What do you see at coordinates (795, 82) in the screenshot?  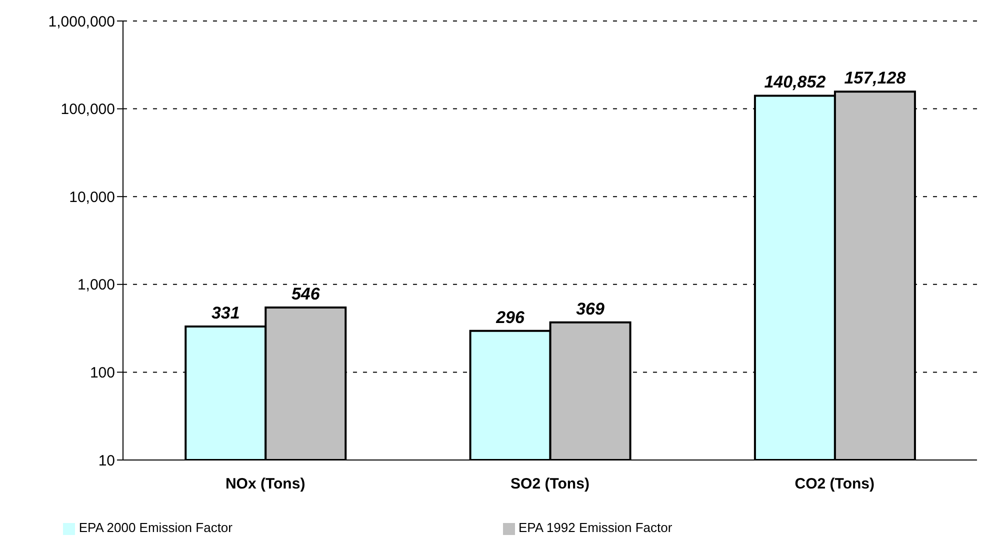 I see `data-label: 140,852` at bounding box center [795, 82].